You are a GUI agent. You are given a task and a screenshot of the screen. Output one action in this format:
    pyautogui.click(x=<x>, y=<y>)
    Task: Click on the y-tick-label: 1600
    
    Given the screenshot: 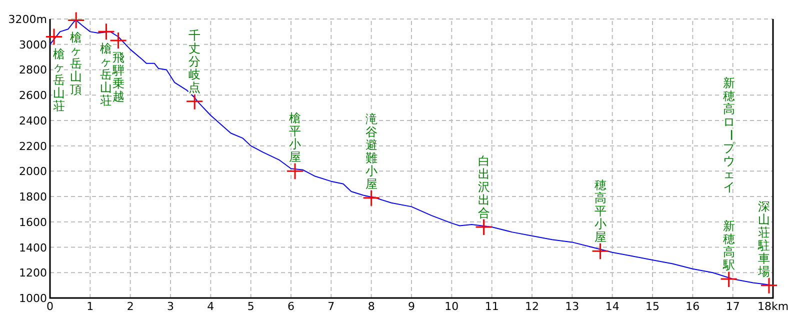 What is the action you would take?
    pyautogui.click(x=33, y=222)
    